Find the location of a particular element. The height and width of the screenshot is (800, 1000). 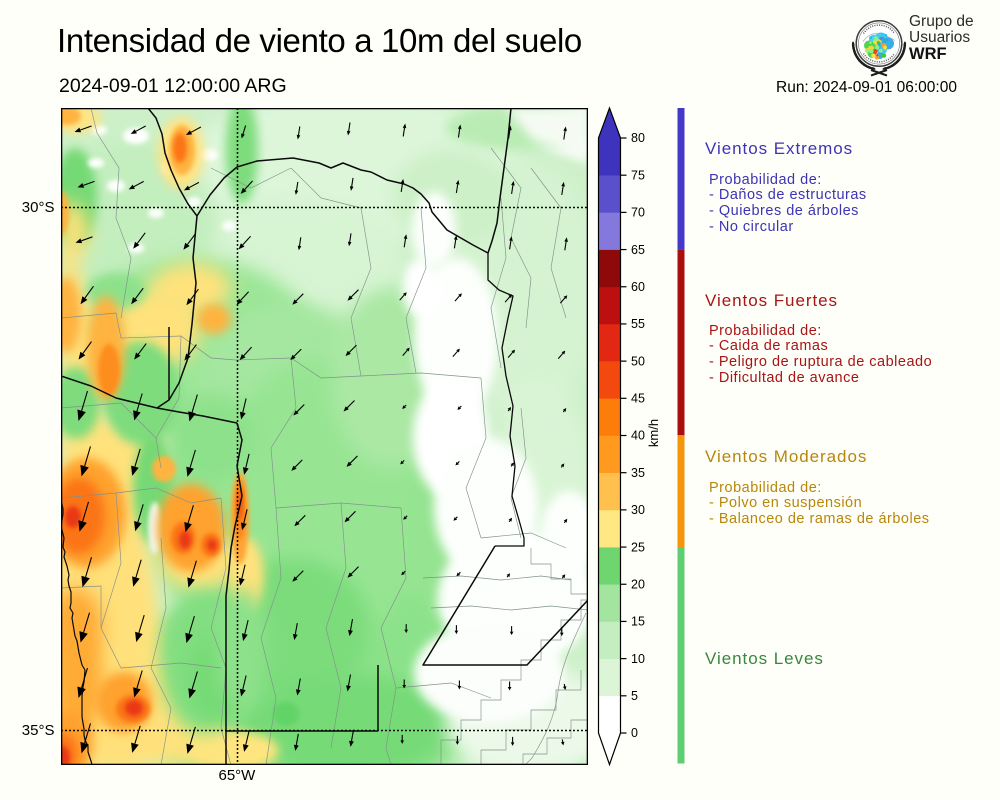

svg-text: 10 is located at coordinates (638, 659).